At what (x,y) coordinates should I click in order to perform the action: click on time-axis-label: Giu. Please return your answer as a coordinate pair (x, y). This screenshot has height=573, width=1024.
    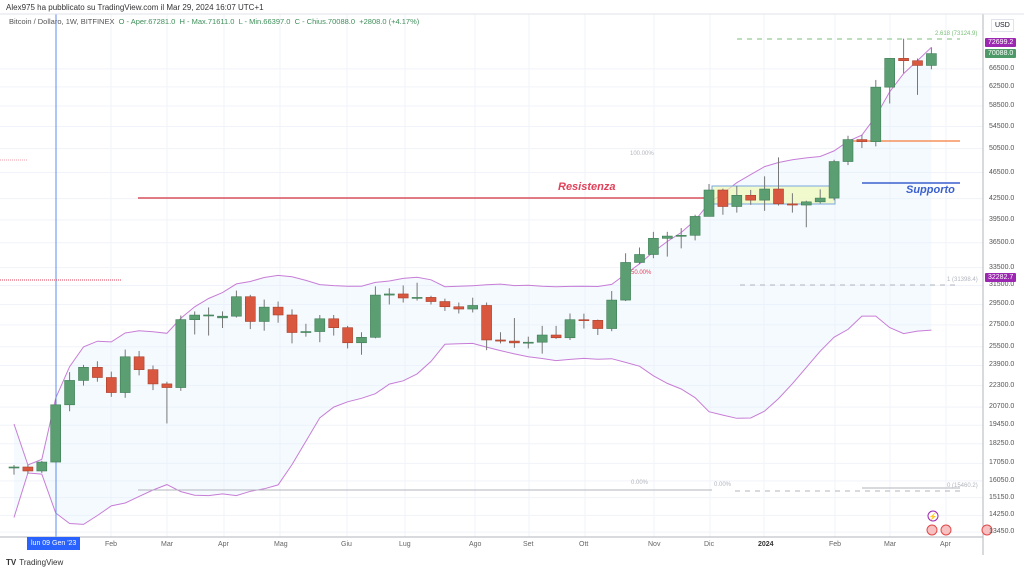
    Looking at the image, I should click on (346, 544).